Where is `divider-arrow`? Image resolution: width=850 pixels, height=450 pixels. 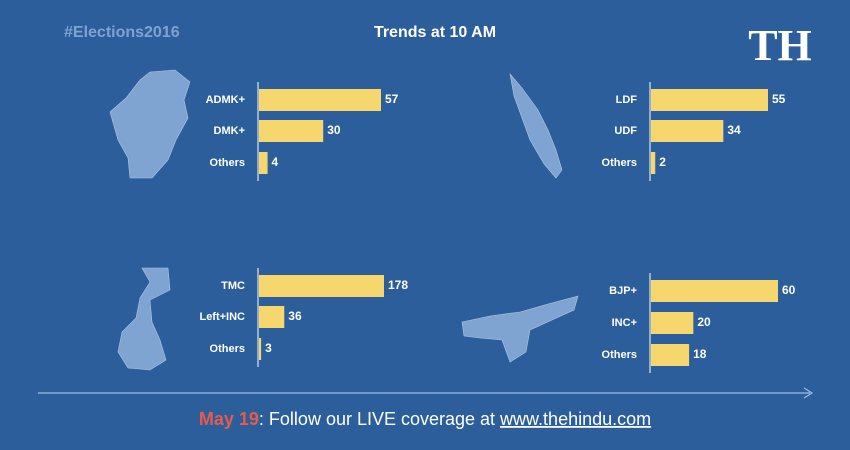 divider-arrow is located at coordinates (808, 393).